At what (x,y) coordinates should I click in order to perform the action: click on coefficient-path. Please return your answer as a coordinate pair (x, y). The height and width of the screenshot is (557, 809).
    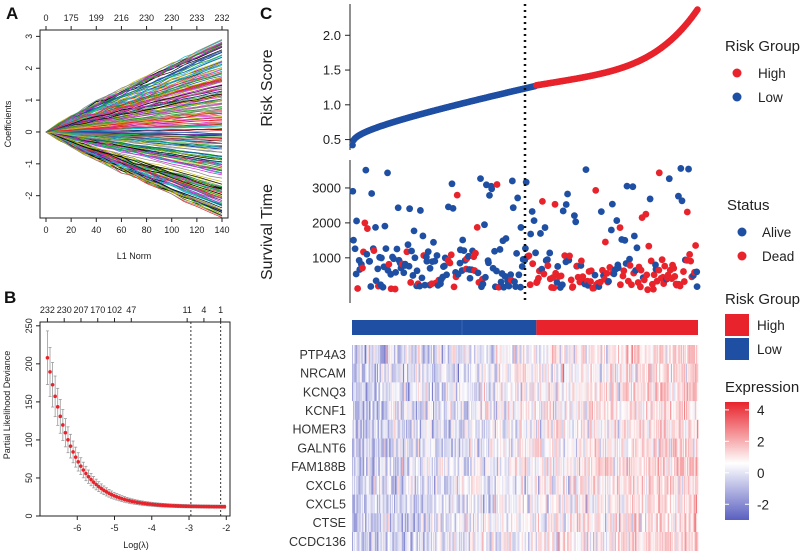
    Looking at the image, I should click on (134, 88).